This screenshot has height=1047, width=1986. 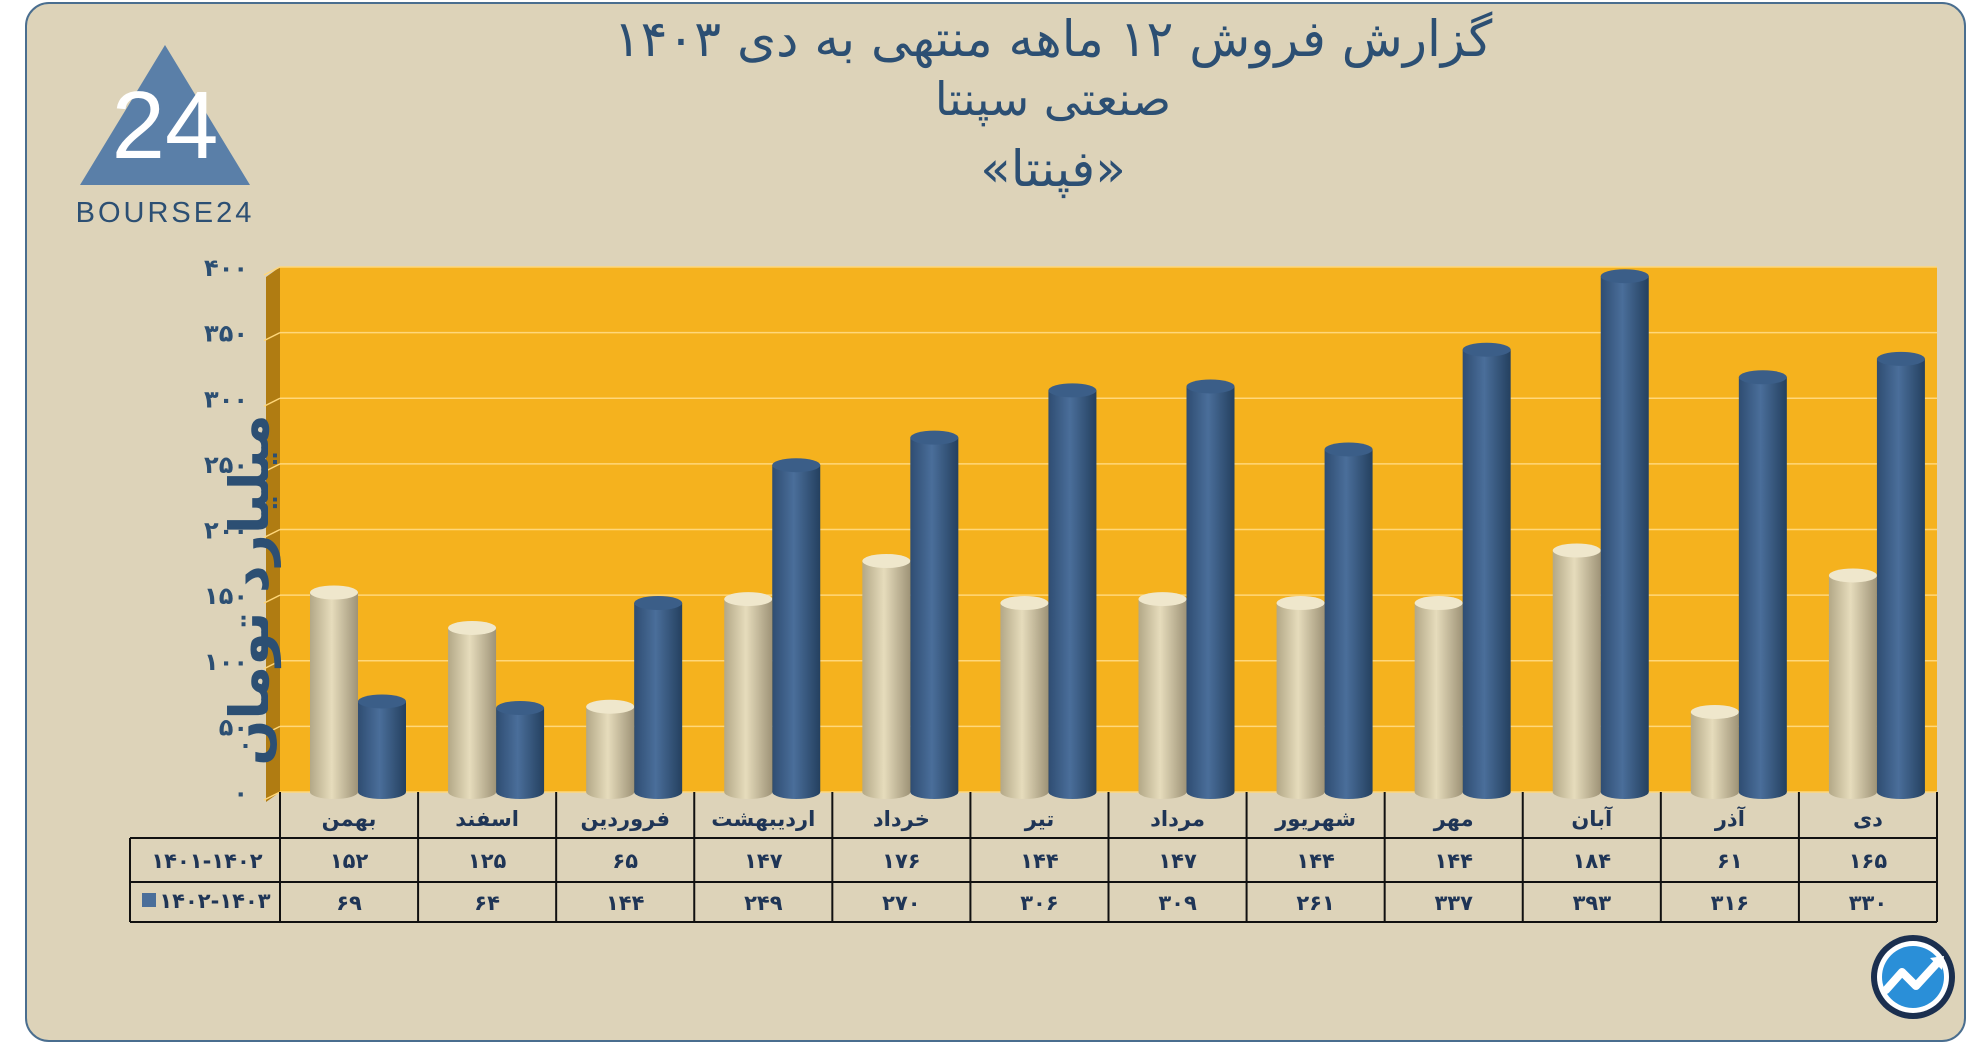 I want to click on logo-text: BOURSE24, so click(x=165, y=213).